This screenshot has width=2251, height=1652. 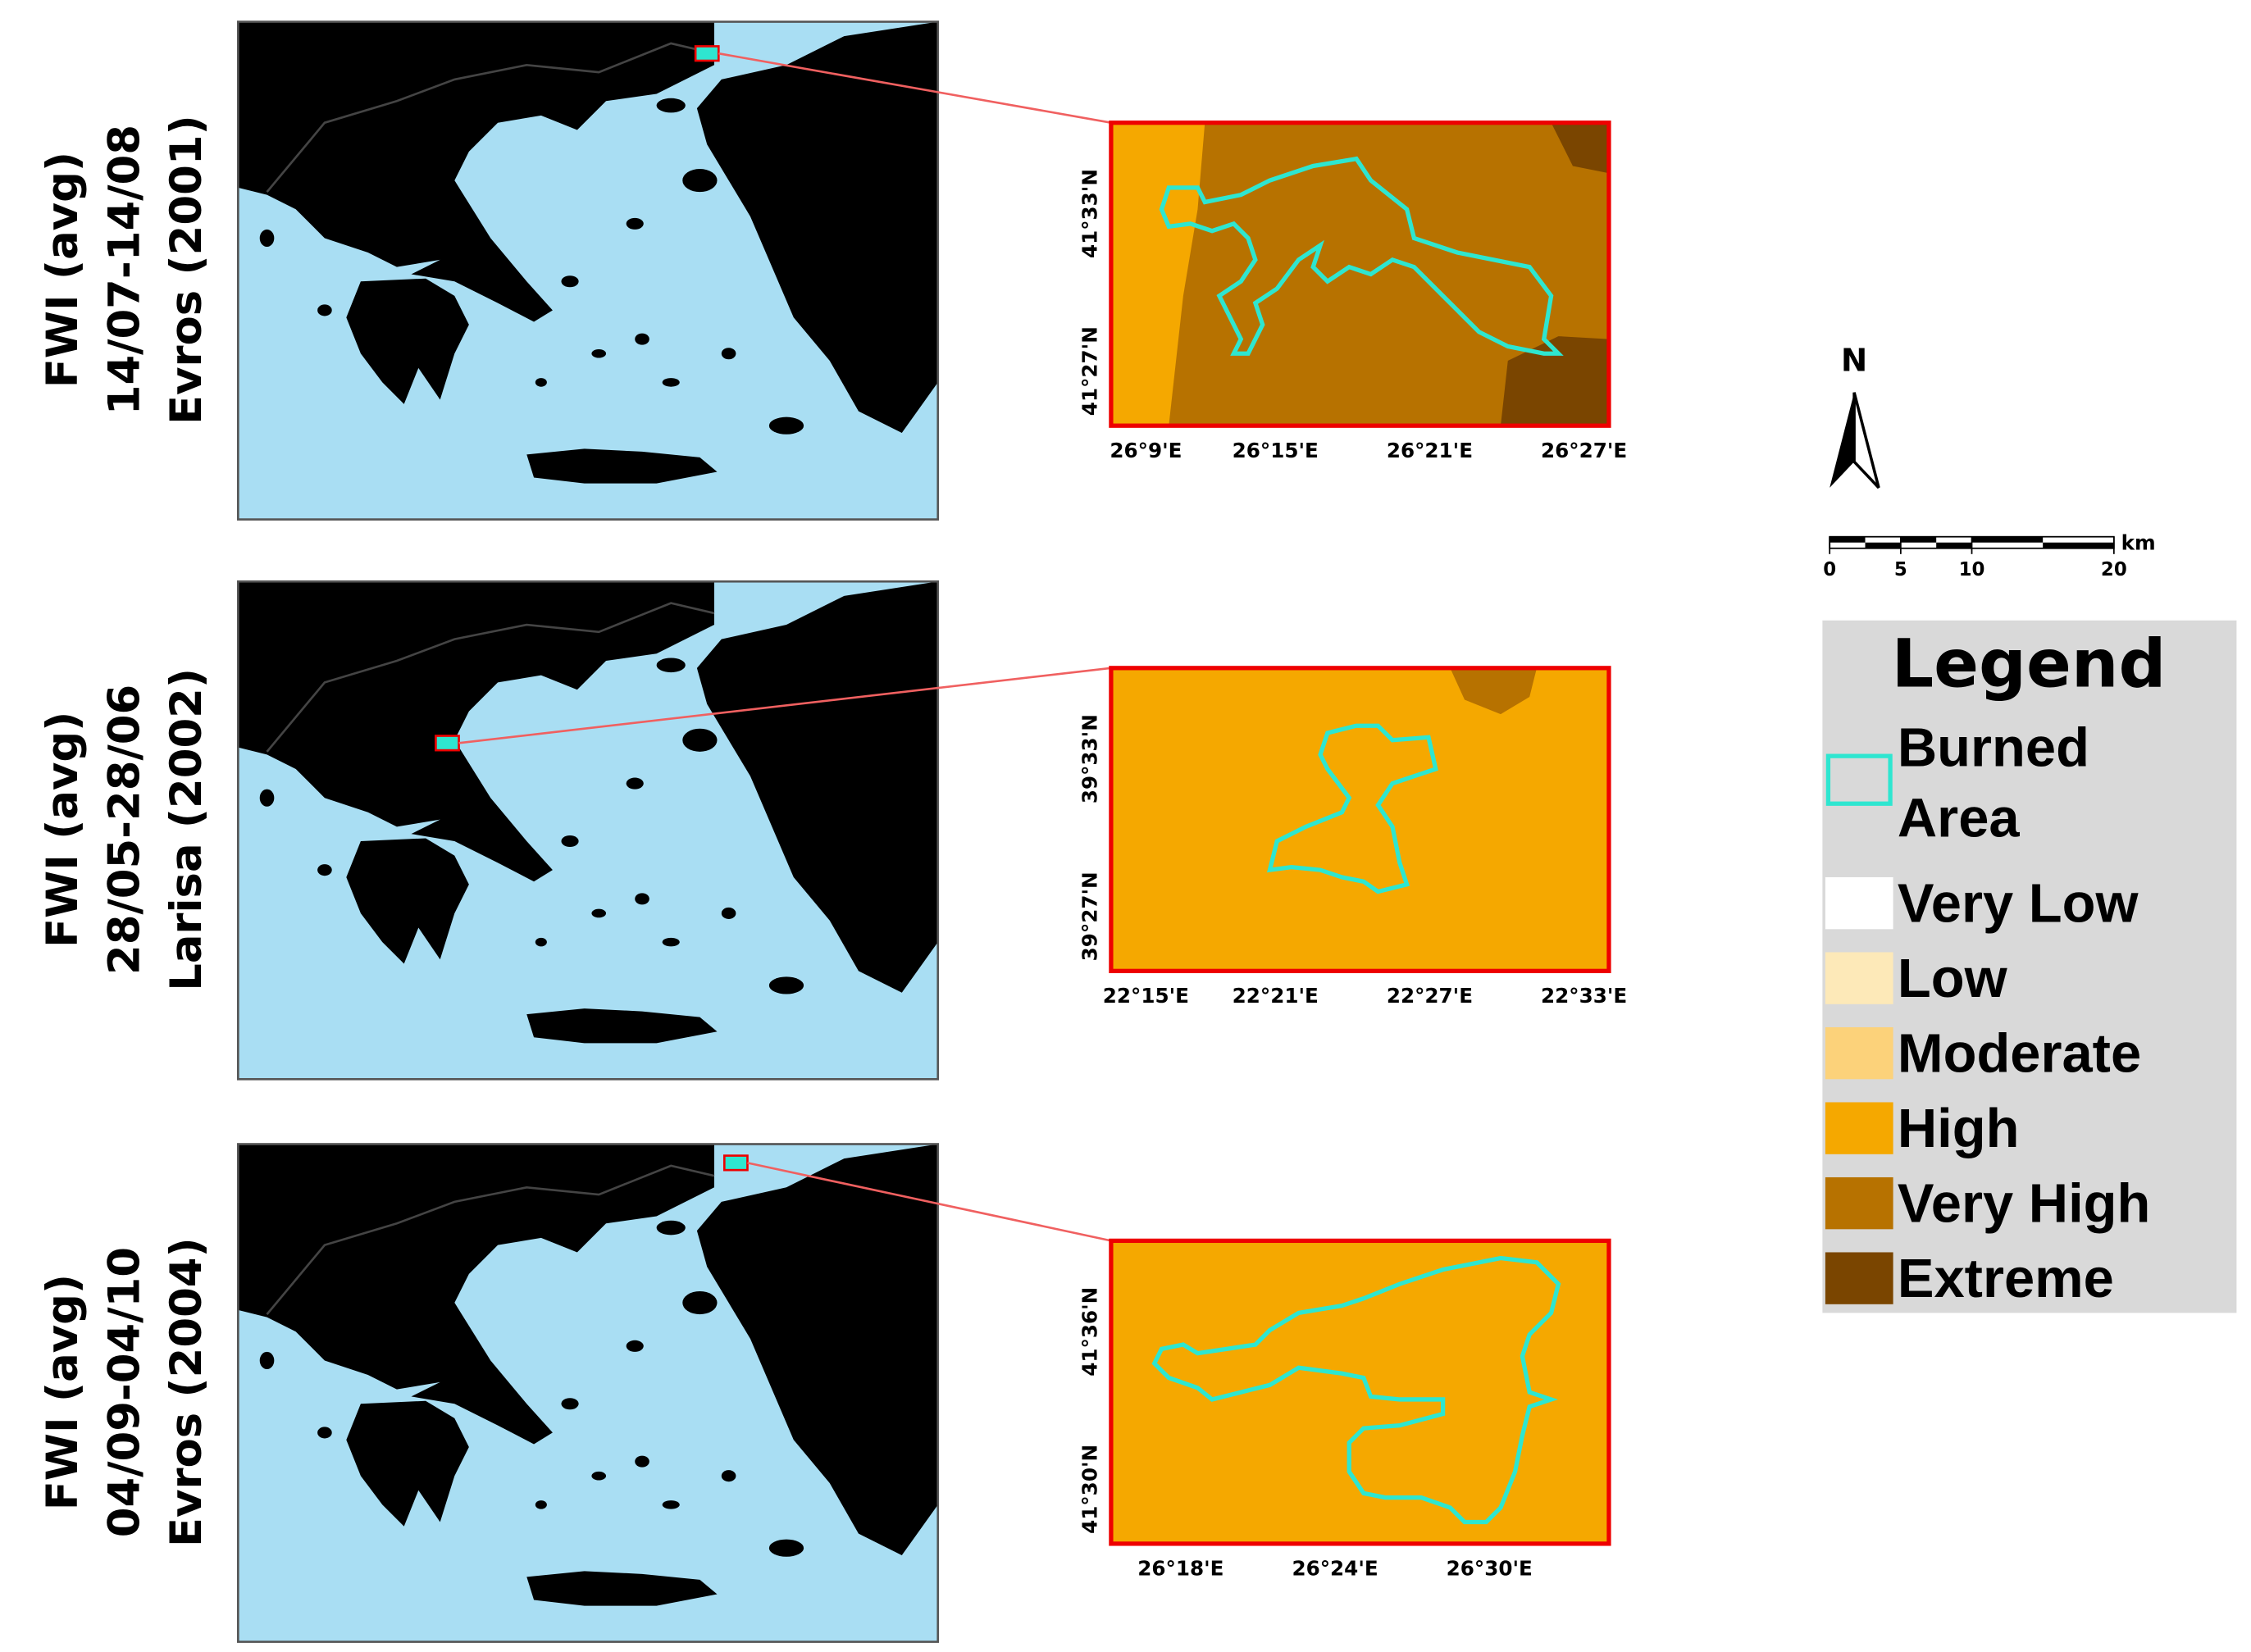 I want to click on scale-tick-label: 10, so click(x=1972, y=569).